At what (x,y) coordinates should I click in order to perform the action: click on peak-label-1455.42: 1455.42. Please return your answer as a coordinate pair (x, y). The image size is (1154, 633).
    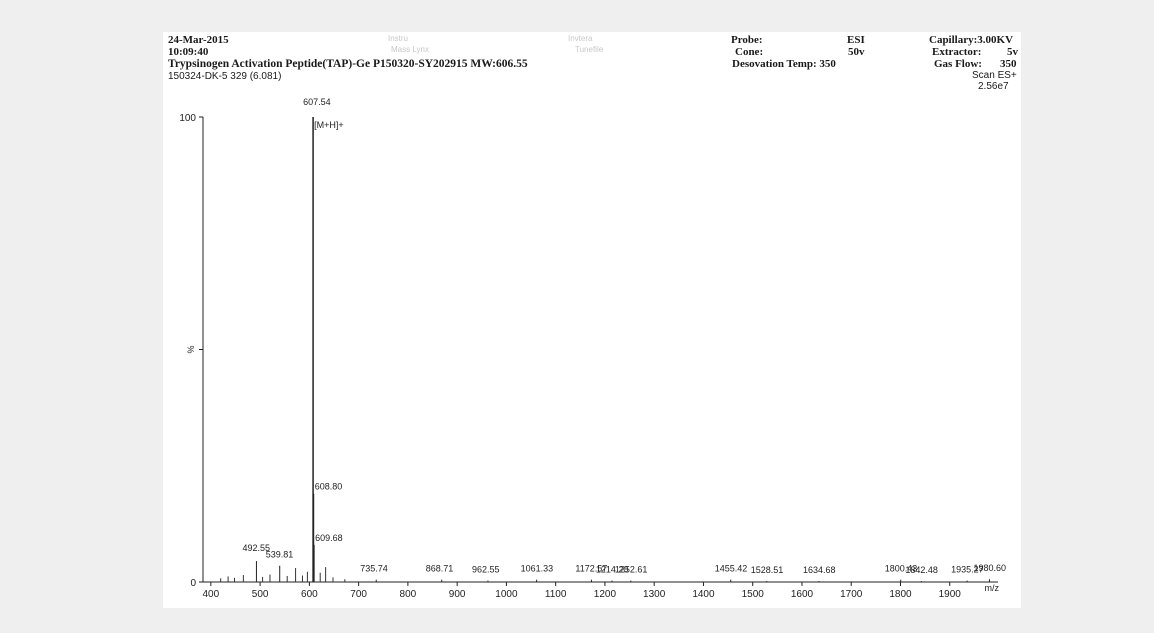
    Looking at the image, I should click on (731, 569).